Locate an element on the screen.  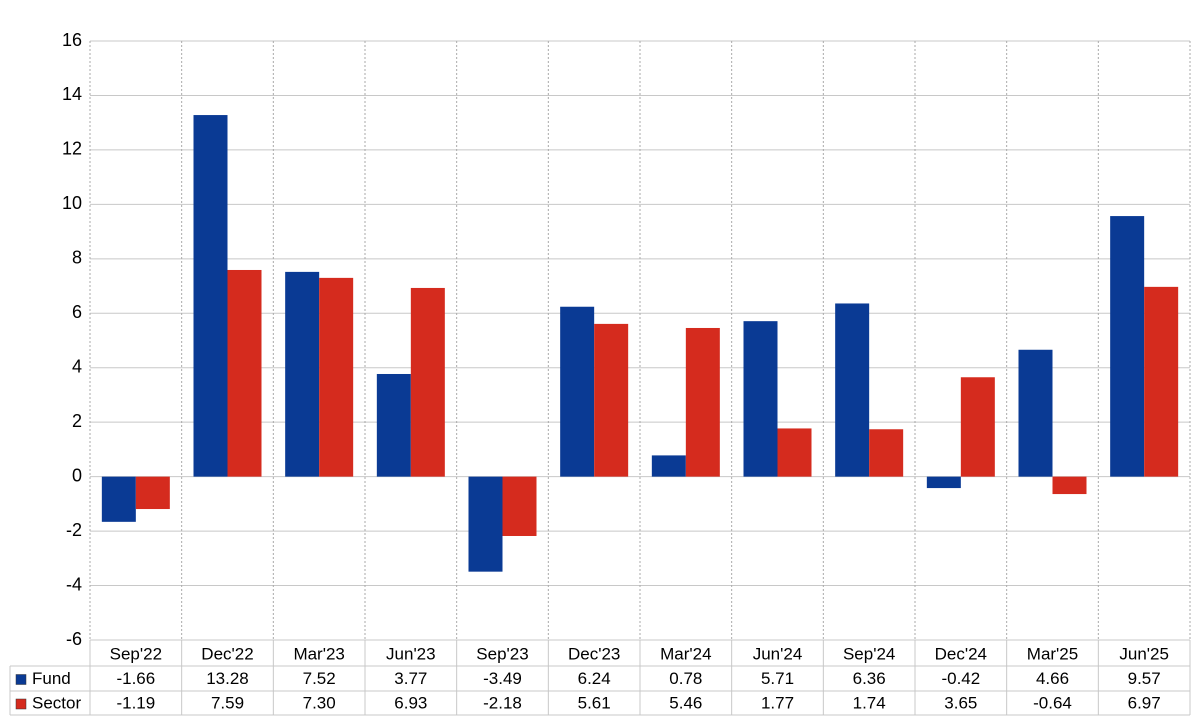
value-label: -1.19 is located at coordinates (135, 702).